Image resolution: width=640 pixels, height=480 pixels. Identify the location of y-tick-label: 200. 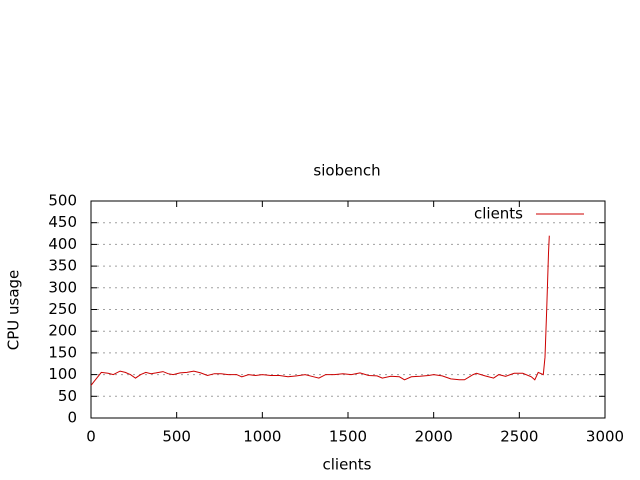
(62, 331).